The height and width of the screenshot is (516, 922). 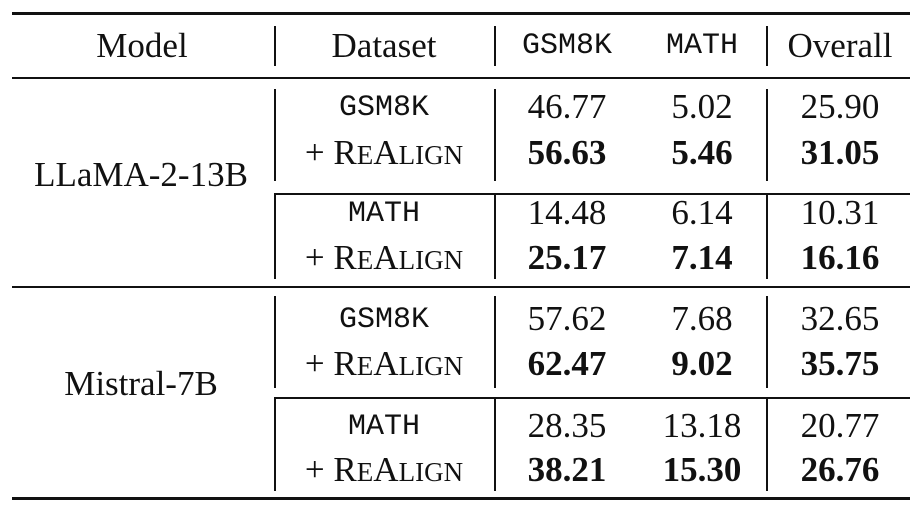 What do you see at coordinates (141, 383) in the screenshot?
I see `model-label: Mistral-7B` at bounding box center [141, 383].